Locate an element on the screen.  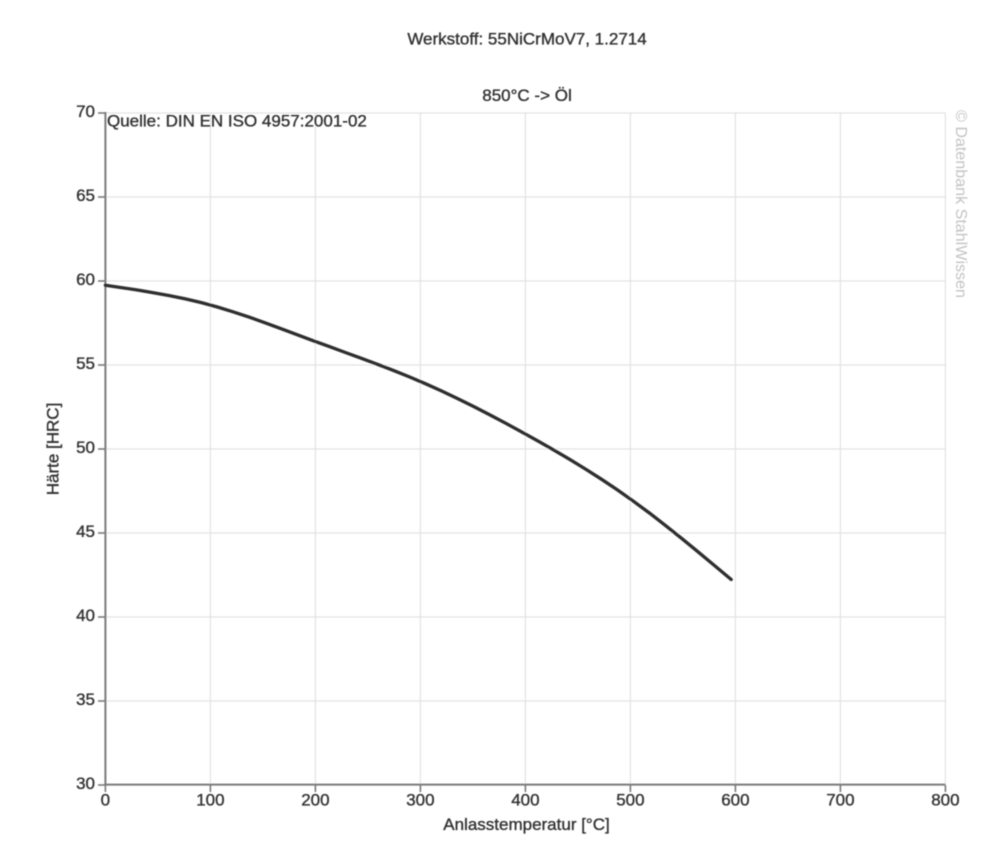
svg-text: Werkstoff: 55NiCrMoV7, 1.2714 is located at coordinates (526, 39).